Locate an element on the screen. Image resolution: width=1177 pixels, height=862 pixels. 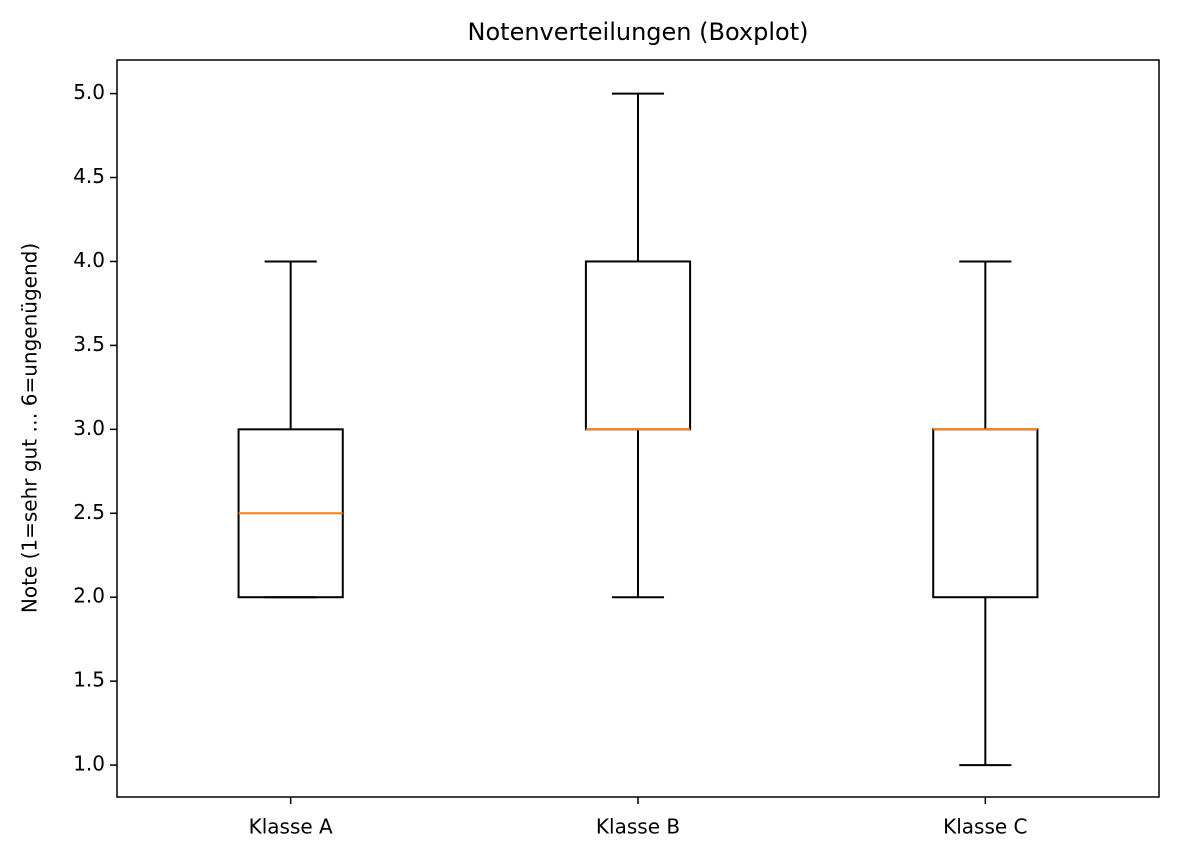
y-tick-label: 1.0 is located at coordinates (89, 764).